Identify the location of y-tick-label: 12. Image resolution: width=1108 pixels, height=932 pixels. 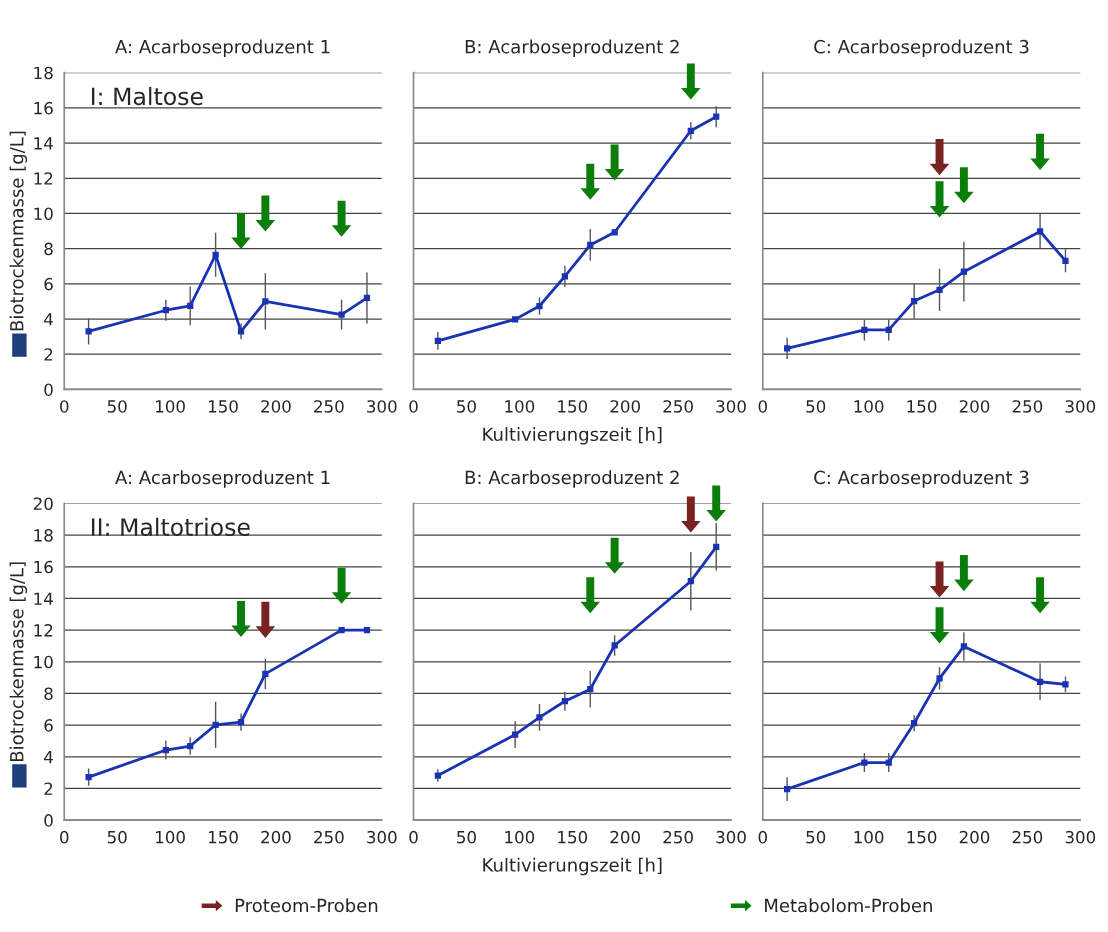
(43, 630).